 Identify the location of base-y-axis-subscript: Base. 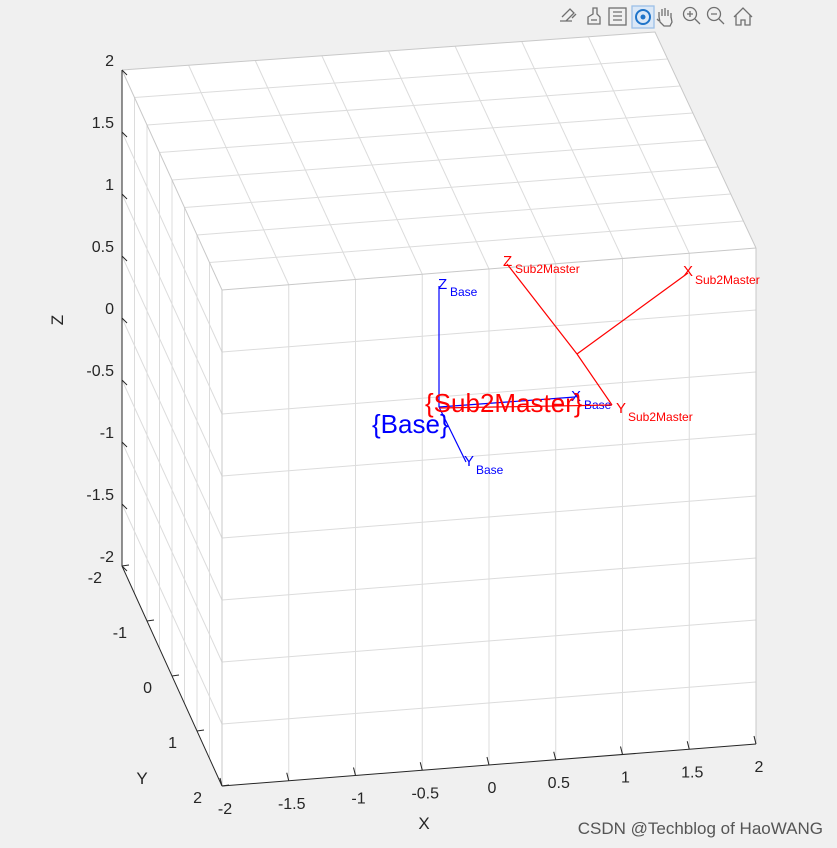
(490, 470).